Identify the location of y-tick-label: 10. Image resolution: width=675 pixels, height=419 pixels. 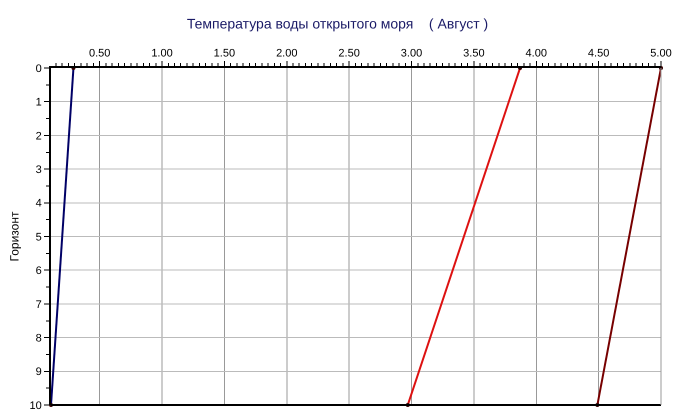
(36, 406).